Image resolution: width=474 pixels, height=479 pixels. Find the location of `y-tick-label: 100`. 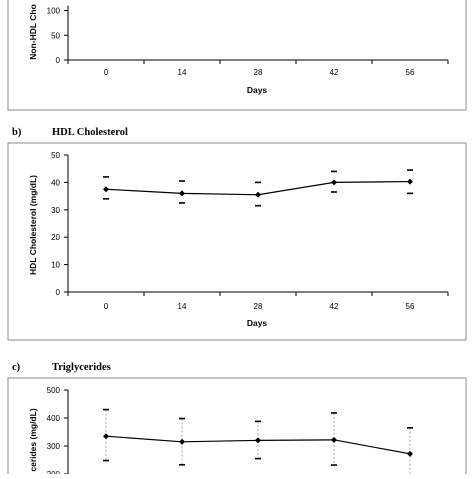

y-tick-label: 100 is located at coordinates (54, 11).